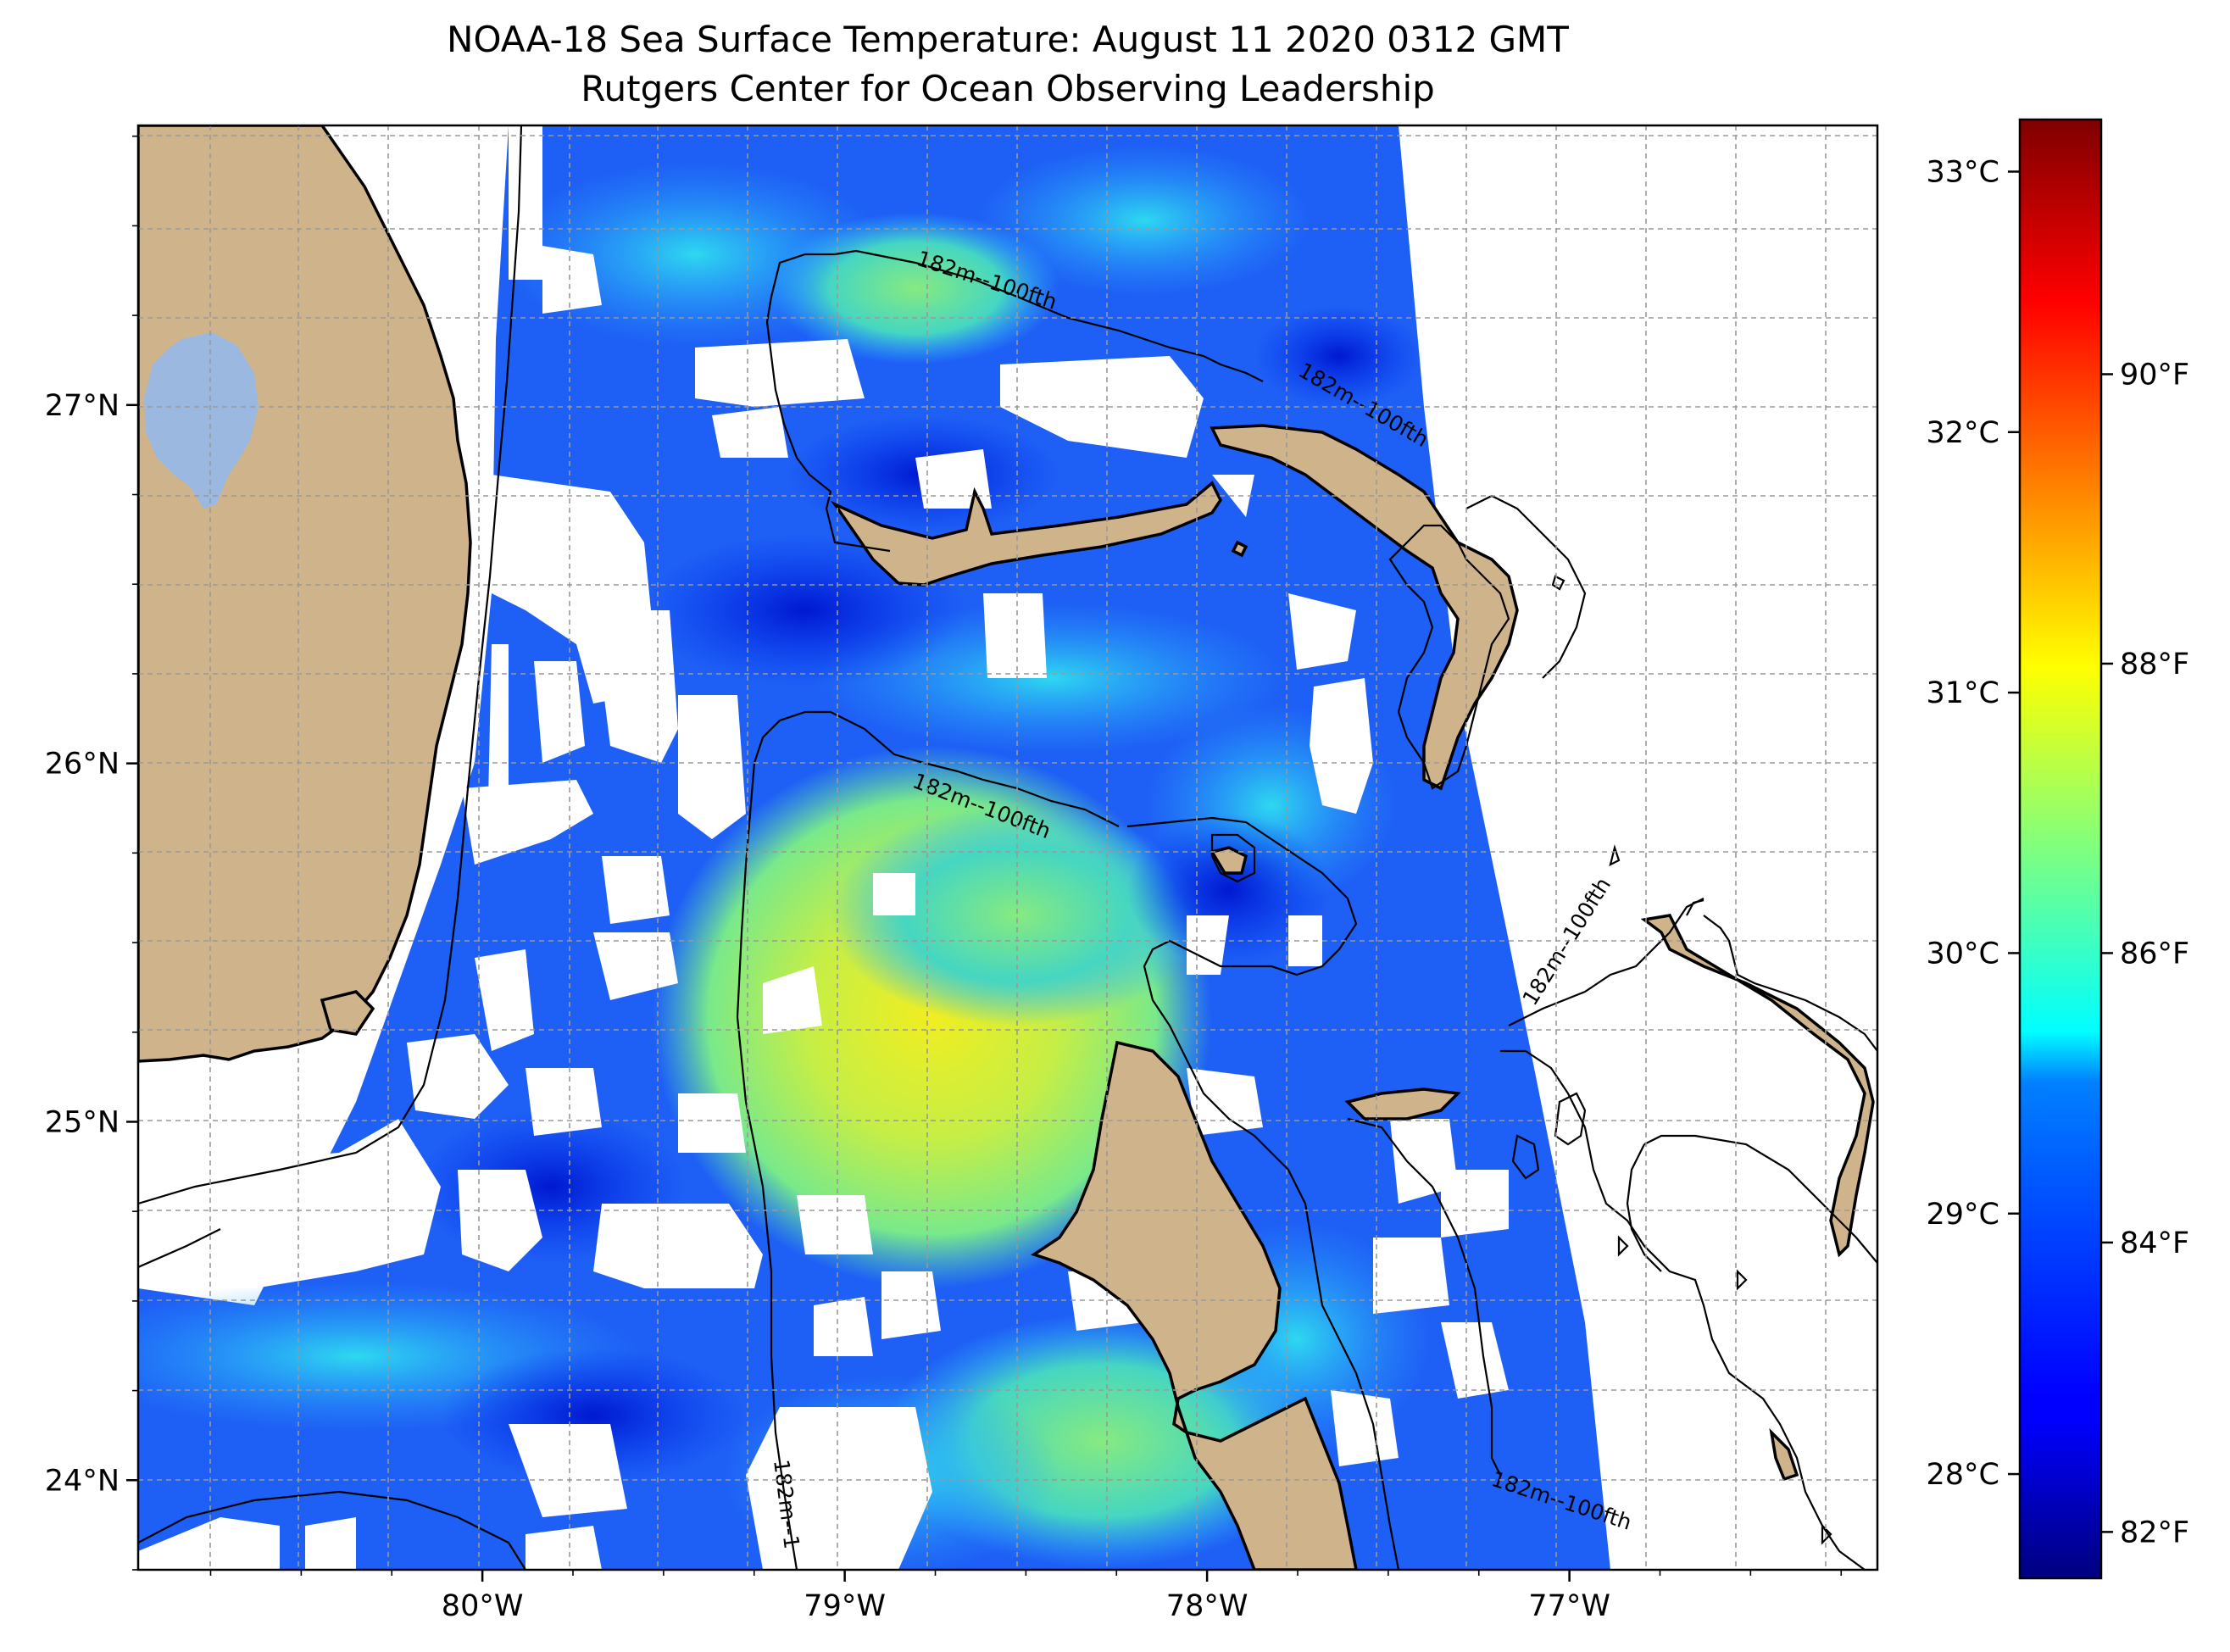 This screenshot has height=1652, width=2230. I want to click on lon-tick-label: 80°W, so click(483, 1606).